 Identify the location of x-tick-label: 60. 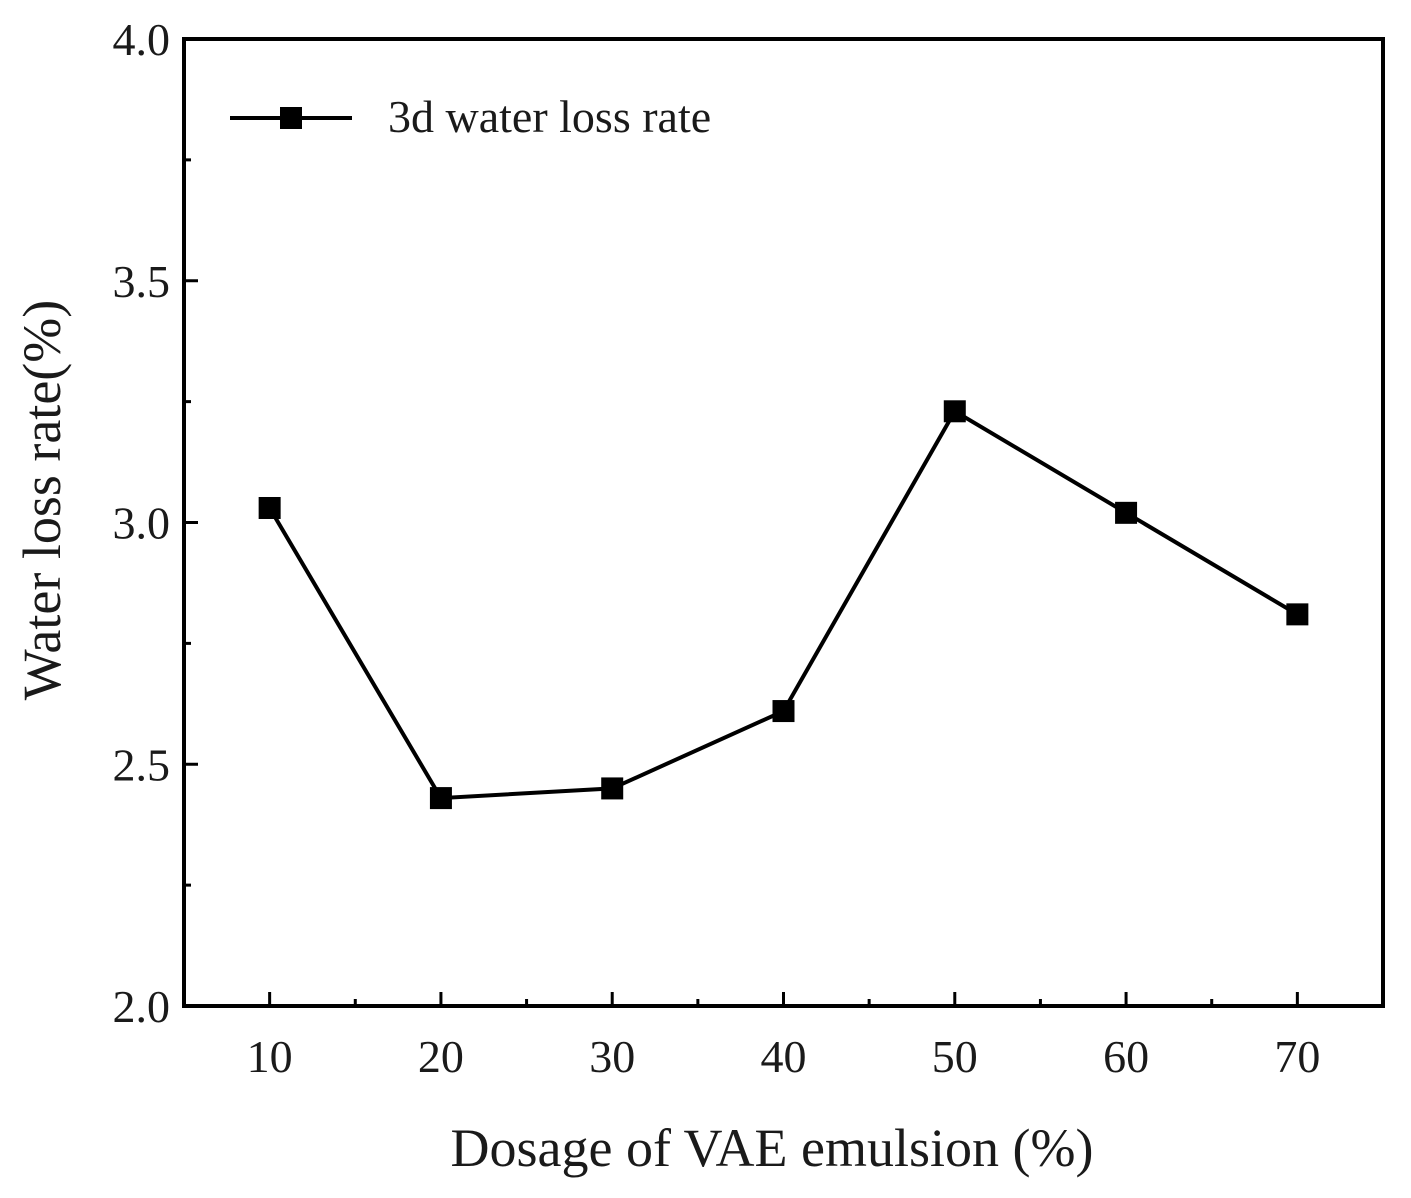
(1126, 1056).